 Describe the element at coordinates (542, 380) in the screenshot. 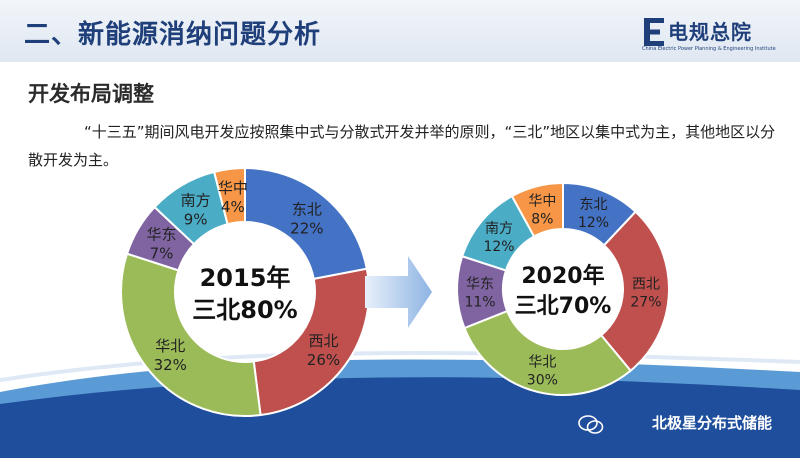

I see `slice-value-label: 30%` at that location.